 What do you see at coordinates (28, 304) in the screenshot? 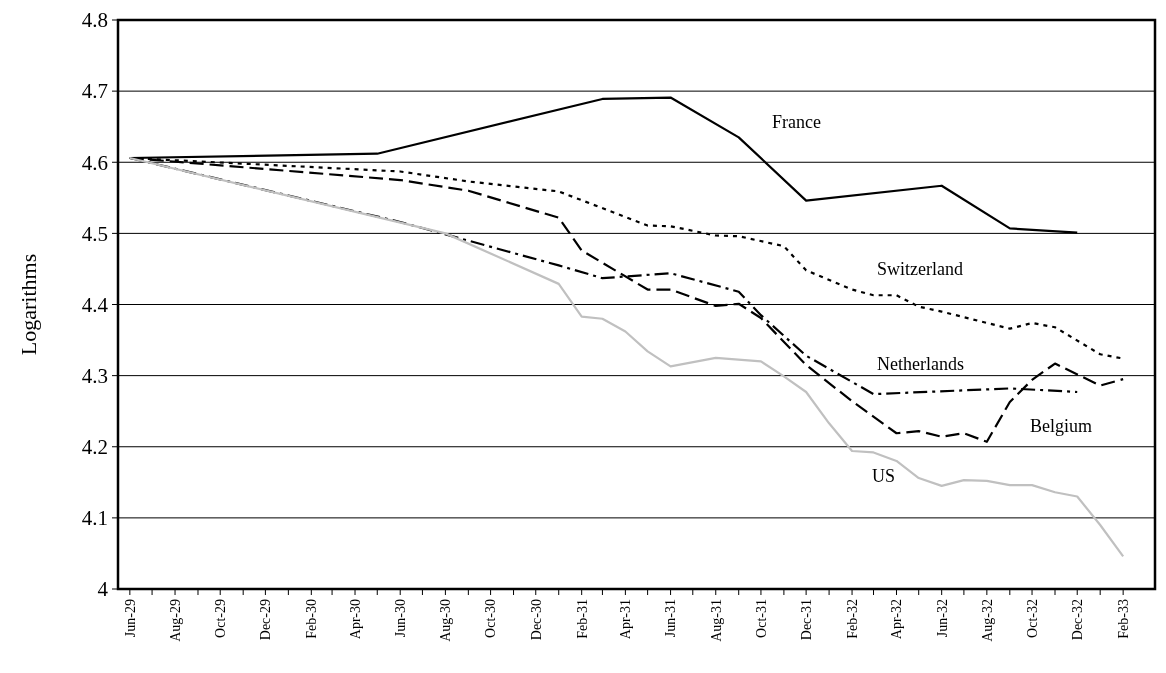
I see `y-axis-title: Logarithms` at bounding box center [28, 304].